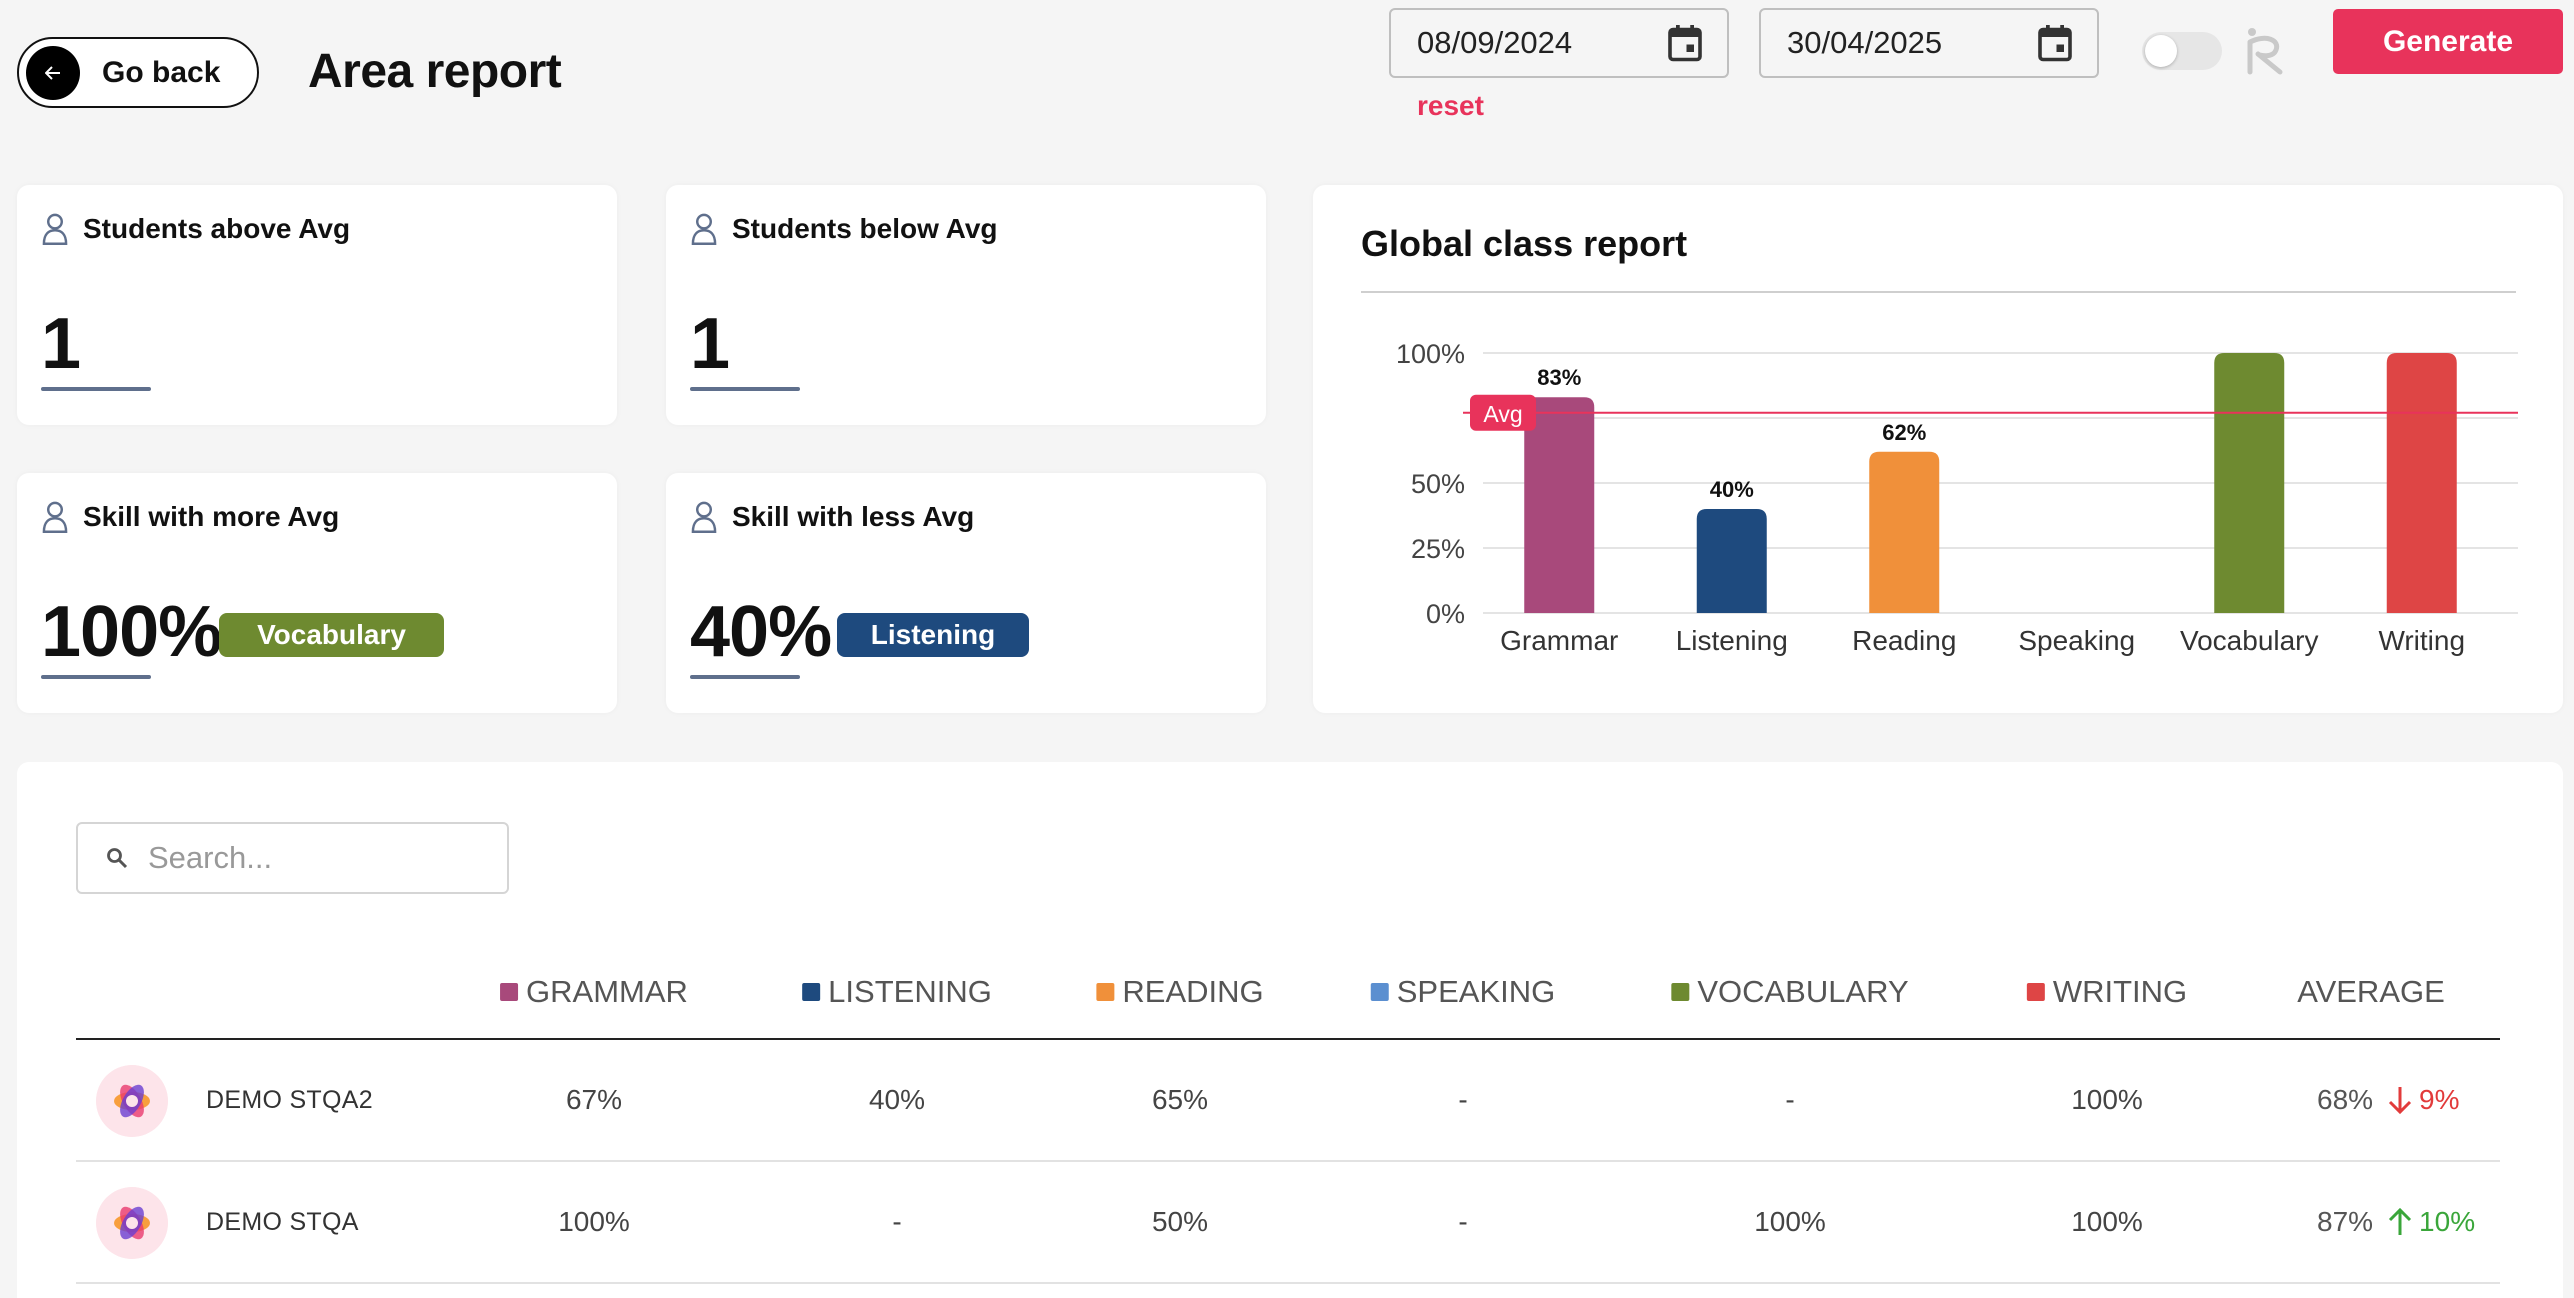 The height and width of the screenshot is (1298, 2574). I want to click on column-header-label: SPEAKING, so click(1476, 991).